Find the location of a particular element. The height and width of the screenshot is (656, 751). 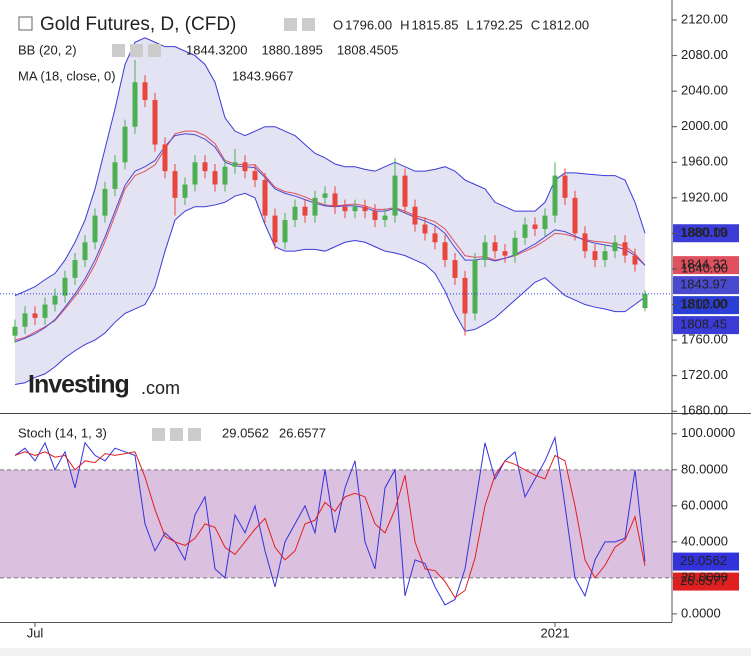

indicator-value: 1844.3200 is located at coordinates (216, 49).